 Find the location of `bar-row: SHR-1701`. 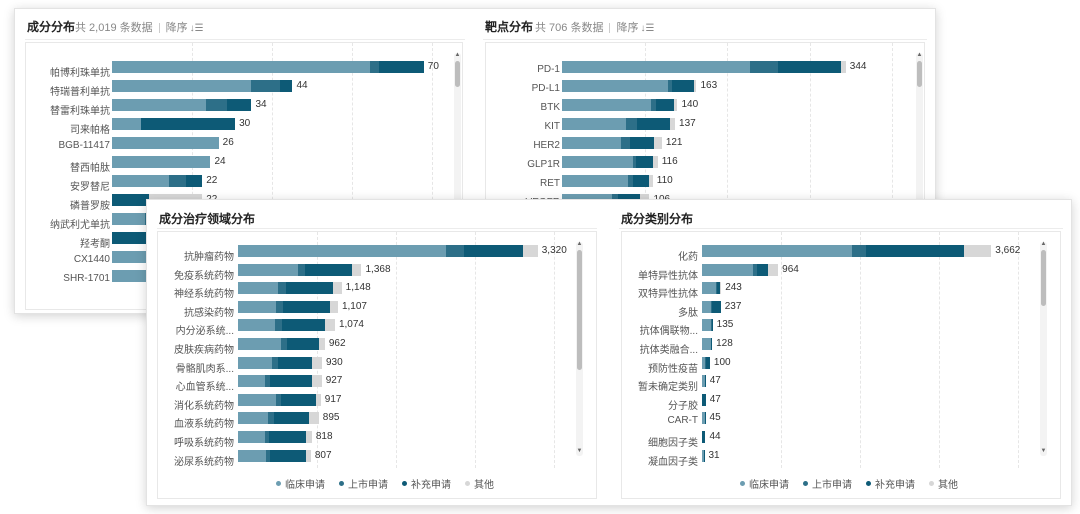

bar-row: SHR-1701 is located at coordinates (244, 279).